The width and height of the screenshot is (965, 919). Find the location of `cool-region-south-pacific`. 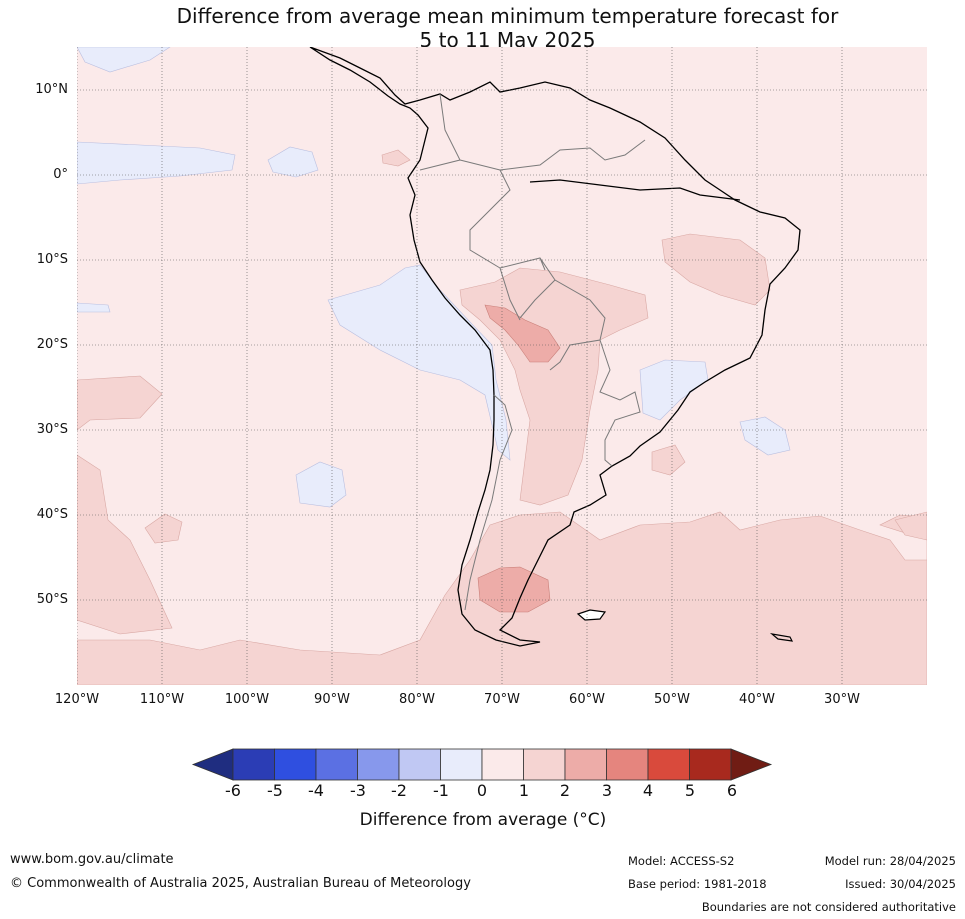

cool-region-south-pacific is located at coordinates (321, 484).